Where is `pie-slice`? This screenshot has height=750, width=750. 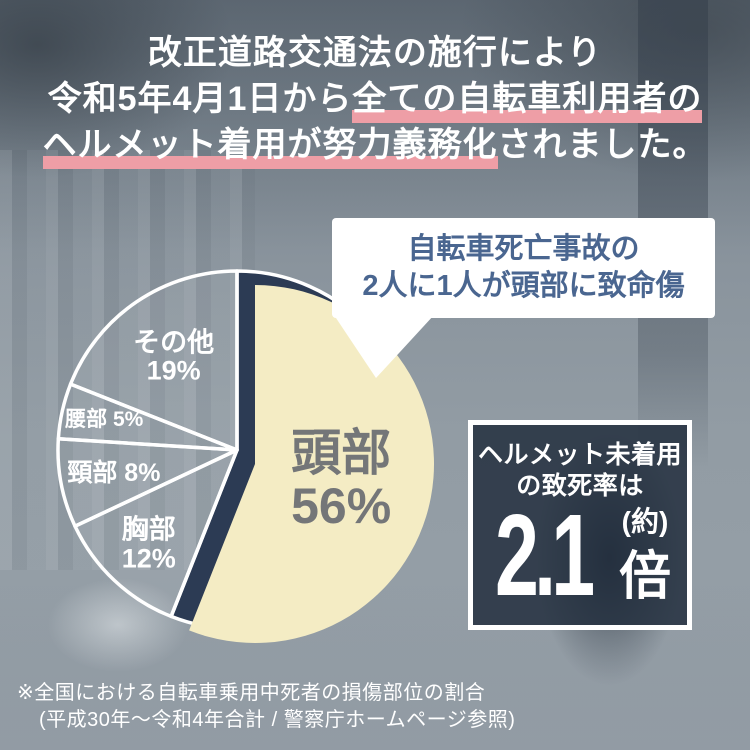 pie-slice is located at coordinates (153, 360).